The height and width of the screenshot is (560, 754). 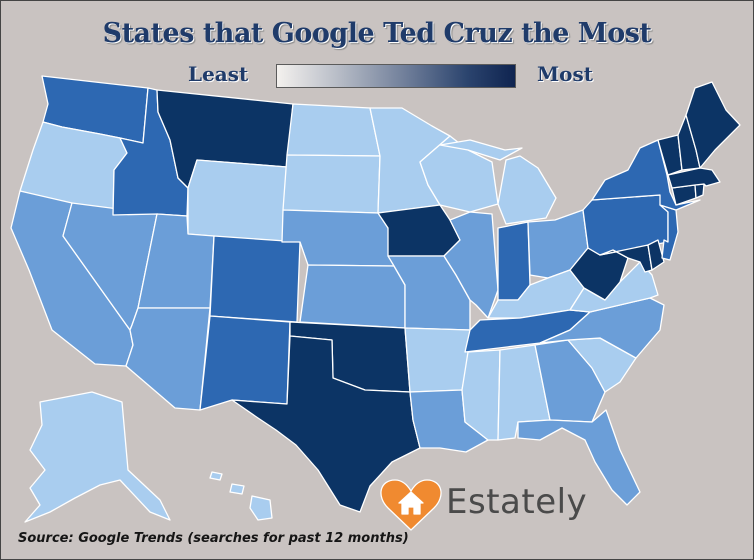 I want to click on state-south-dakota, so click(x=331, y=184).